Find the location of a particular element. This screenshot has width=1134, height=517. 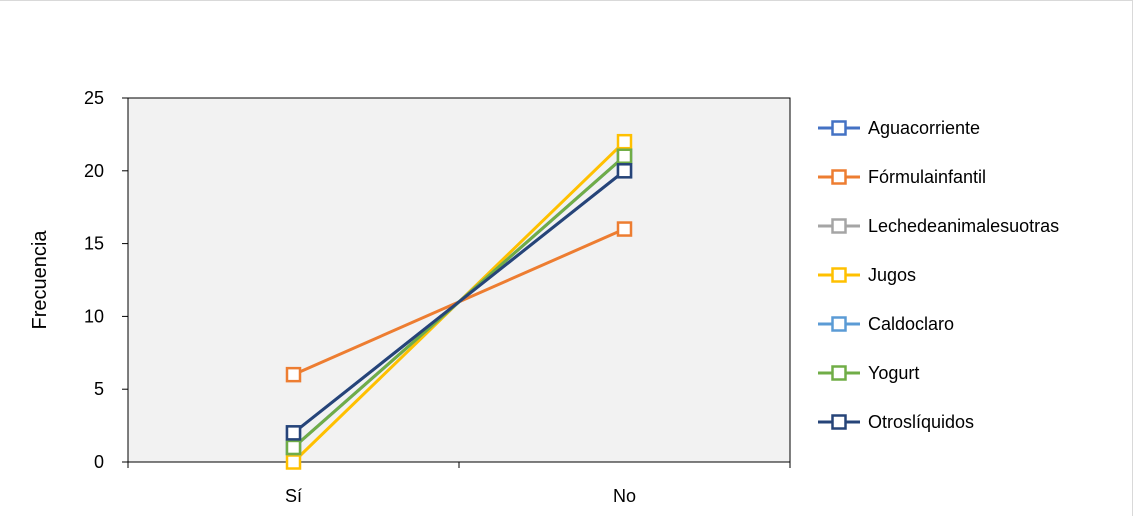

legend-item: Otroslíquidos is located at coordinates (896, 422).